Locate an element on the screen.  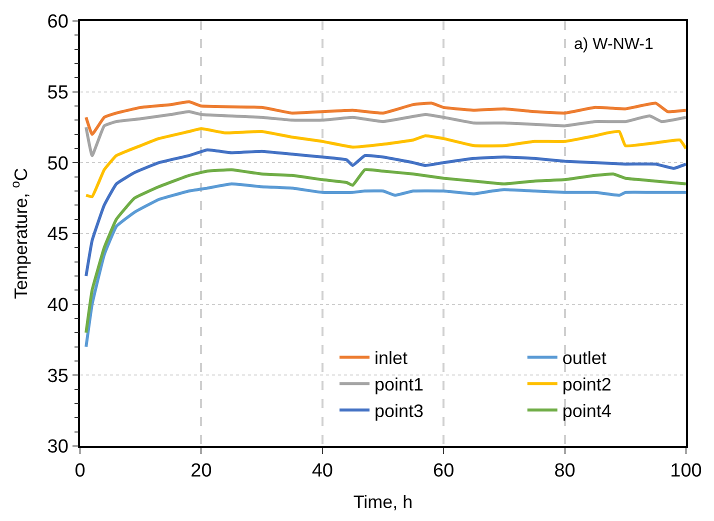
legend-label: outlet is located at coordinates (584, 358).